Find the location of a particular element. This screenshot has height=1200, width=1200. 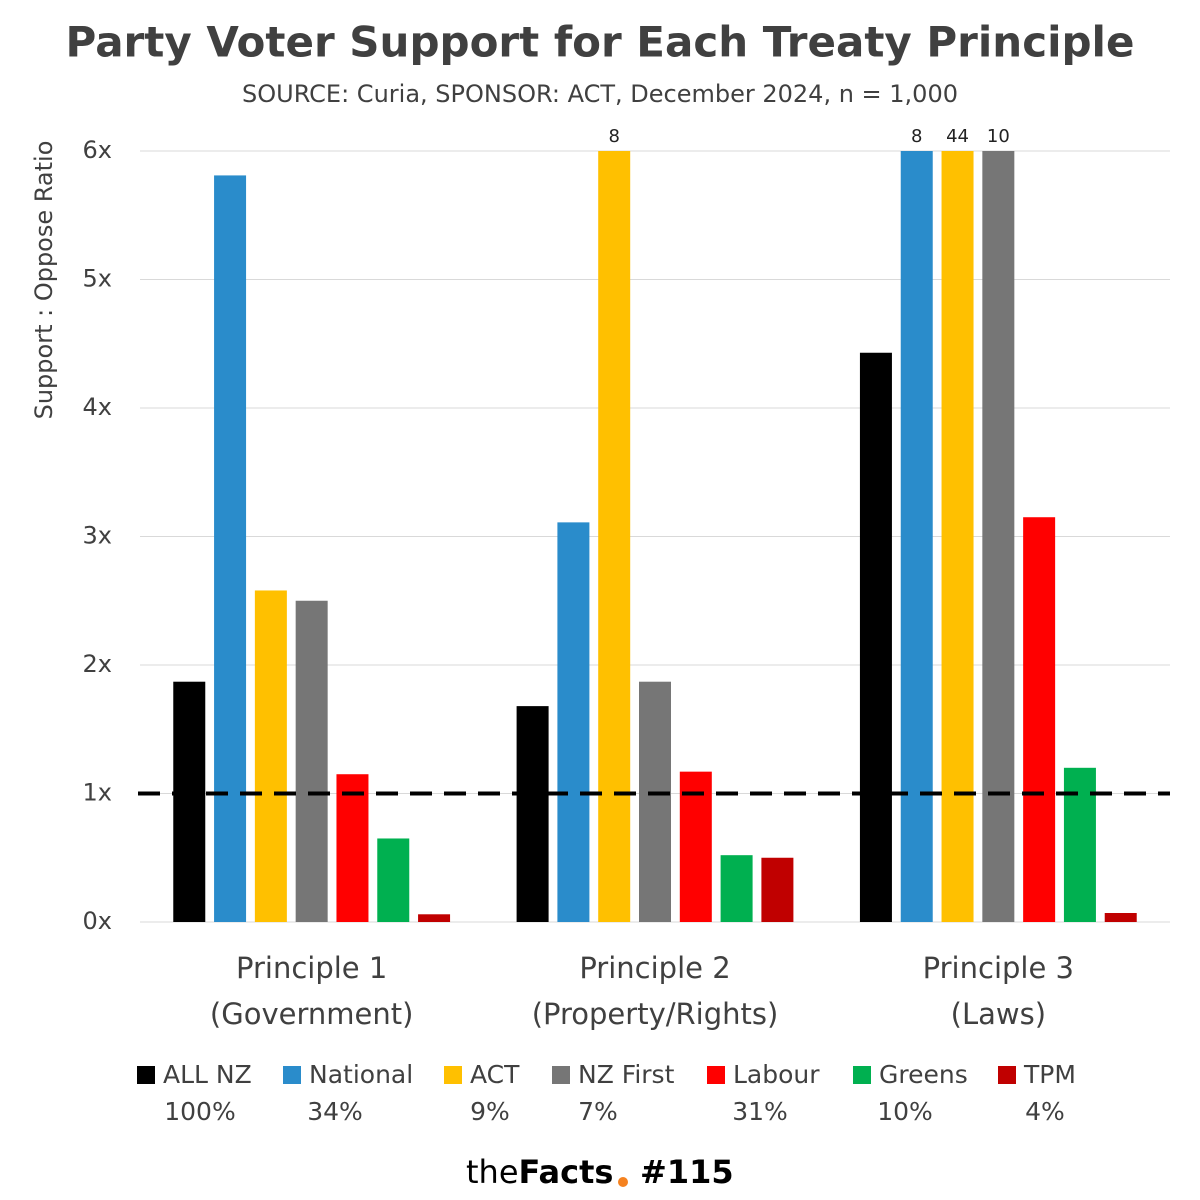

x-tick-label: (Property/Rights) is located at coordinates (655, 1014).